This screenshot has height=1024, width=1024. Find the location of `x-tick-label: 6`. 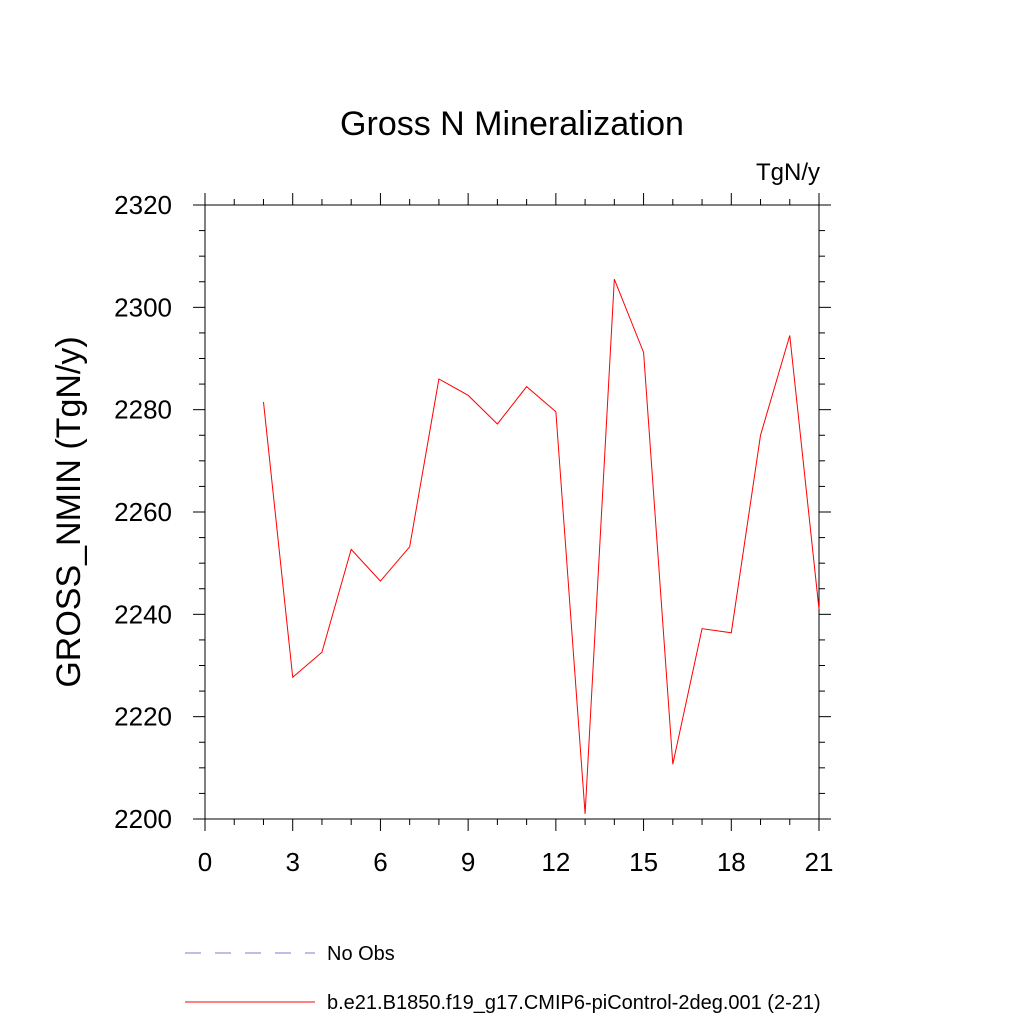

x-tick-label: 6 is located at coordinates (380, 862).